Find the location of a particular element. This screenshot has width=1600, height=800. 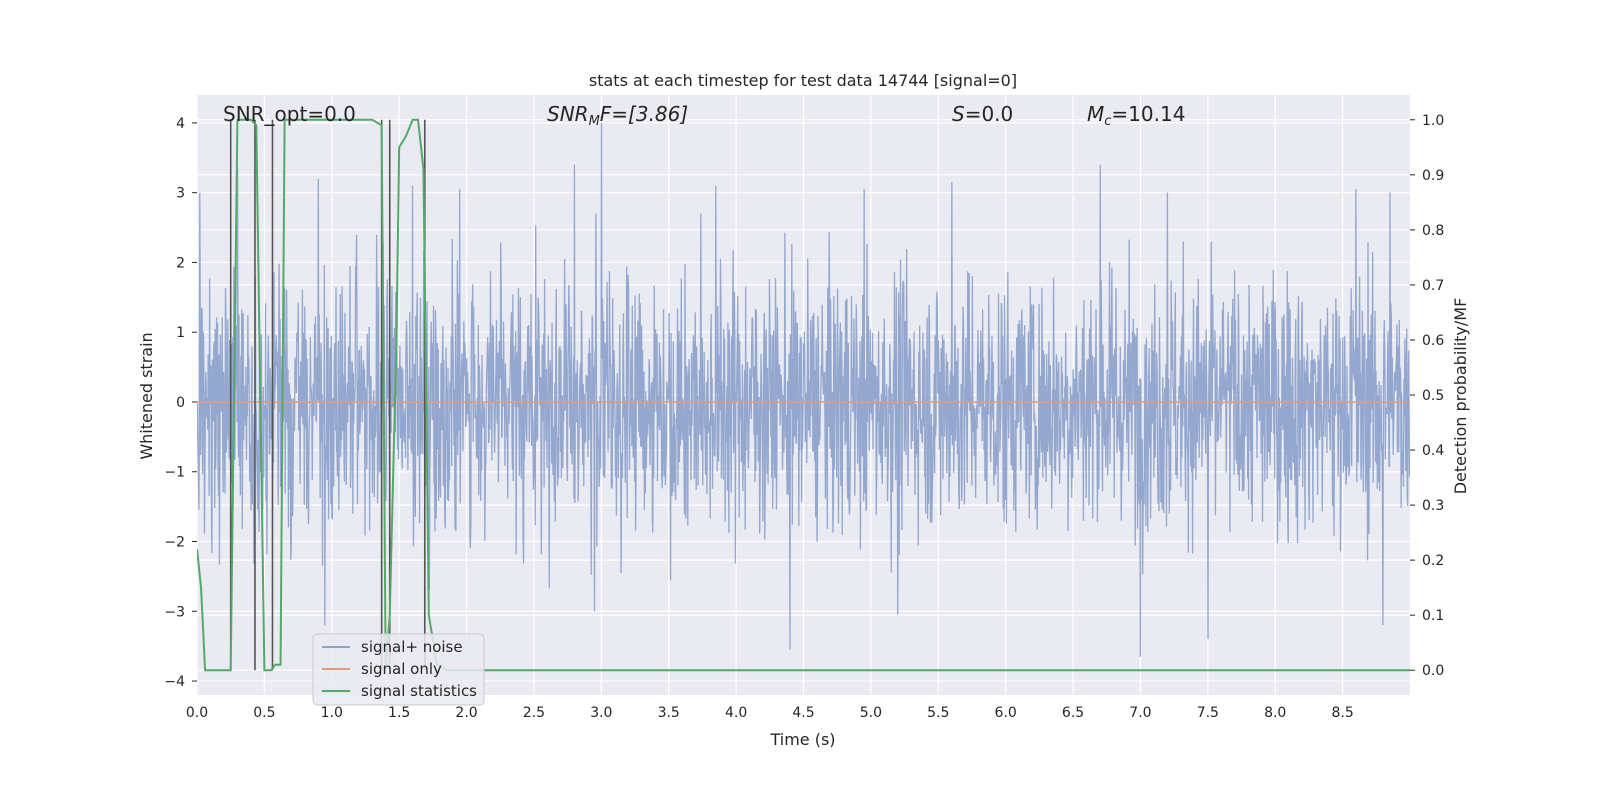

x-tick-label: 8.0 is located at coordinates (1275, 713).